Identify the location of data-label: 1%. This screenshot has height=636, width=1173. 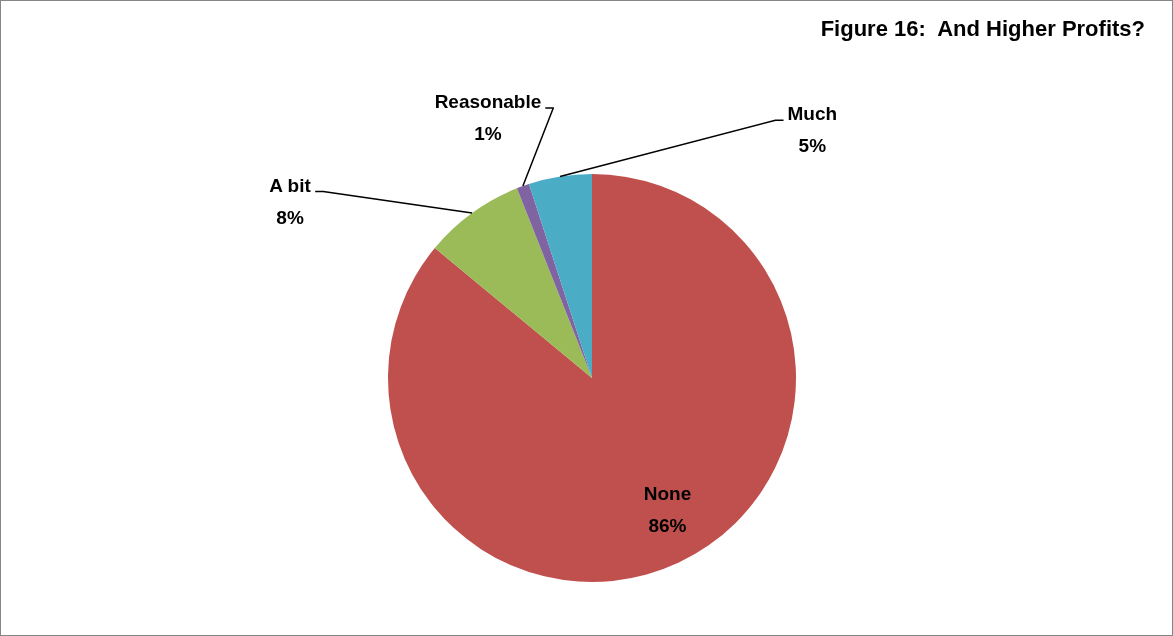
(488, 134).